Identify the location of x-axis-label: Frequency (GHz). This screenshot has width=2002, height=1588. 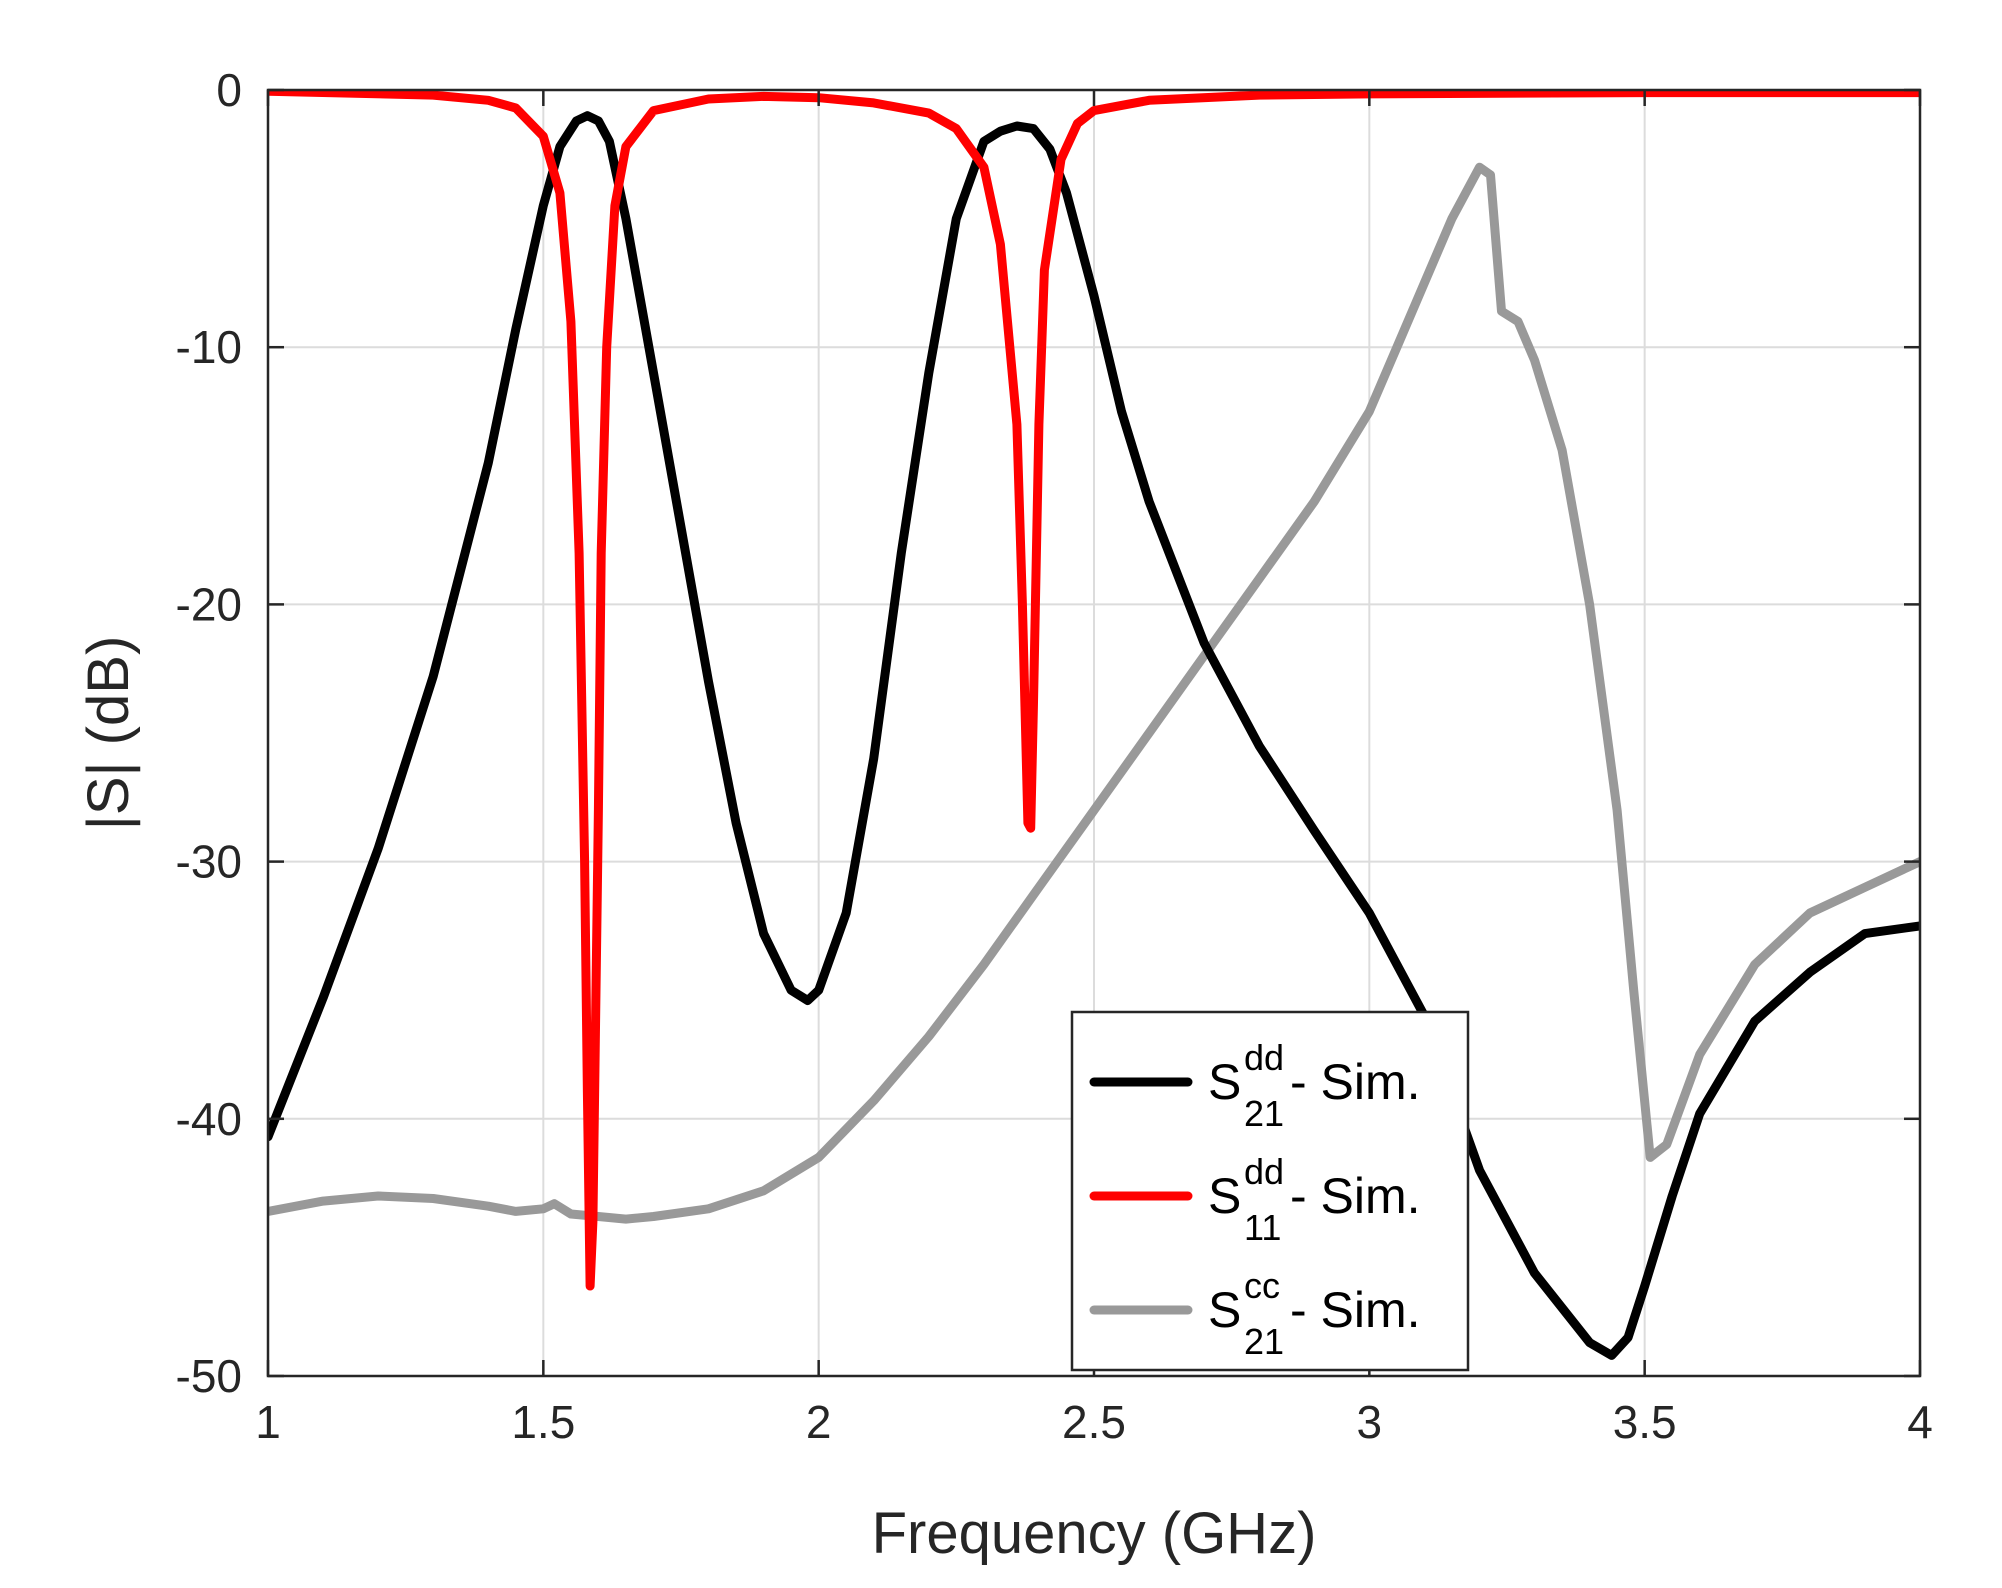
(1094, 1533).